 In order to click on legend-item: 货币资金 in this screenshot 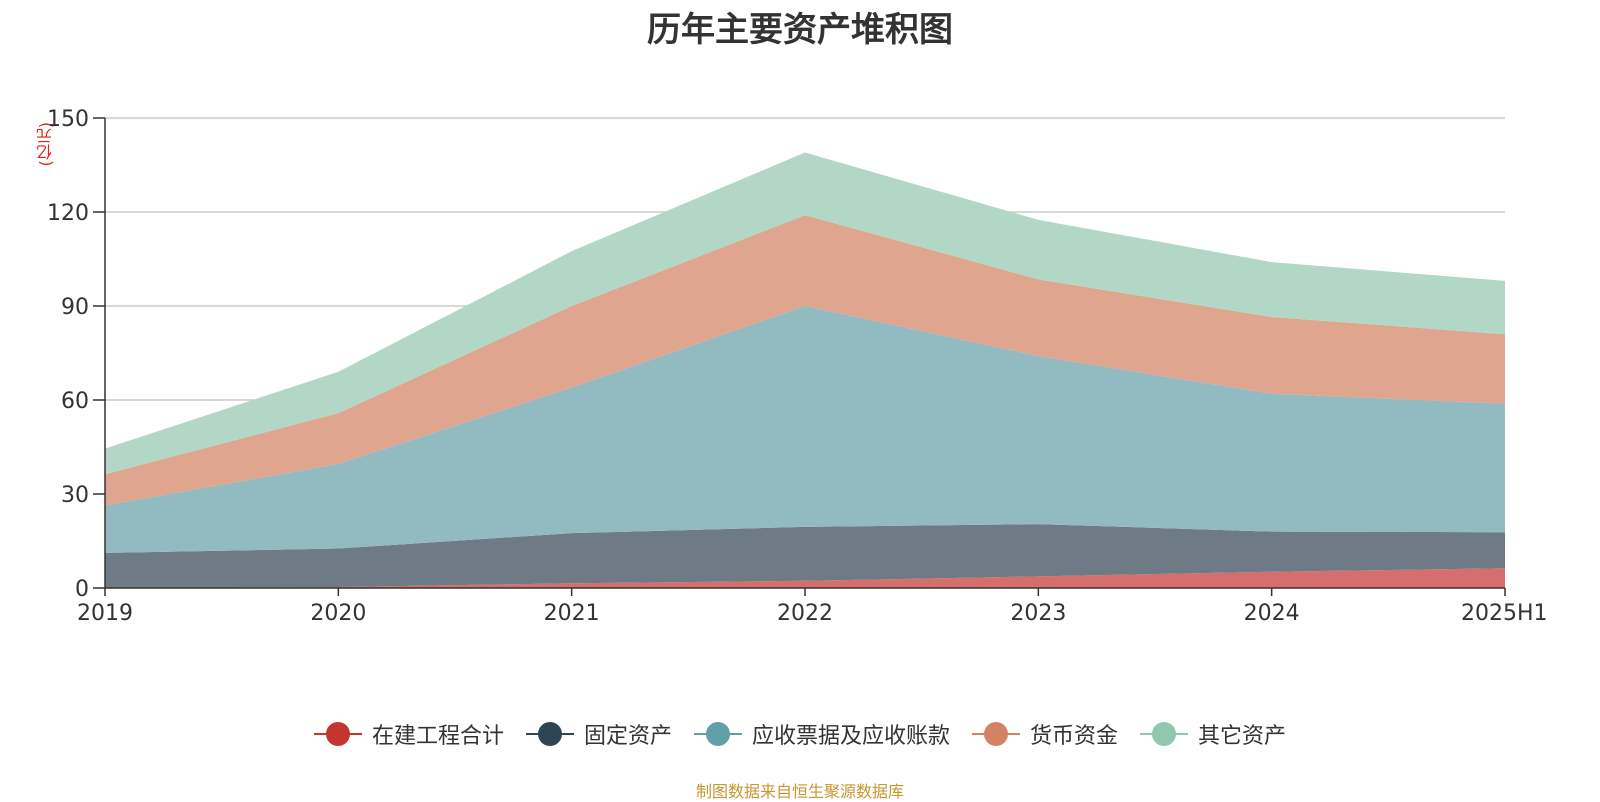, I will do `click(1045, 734)`.